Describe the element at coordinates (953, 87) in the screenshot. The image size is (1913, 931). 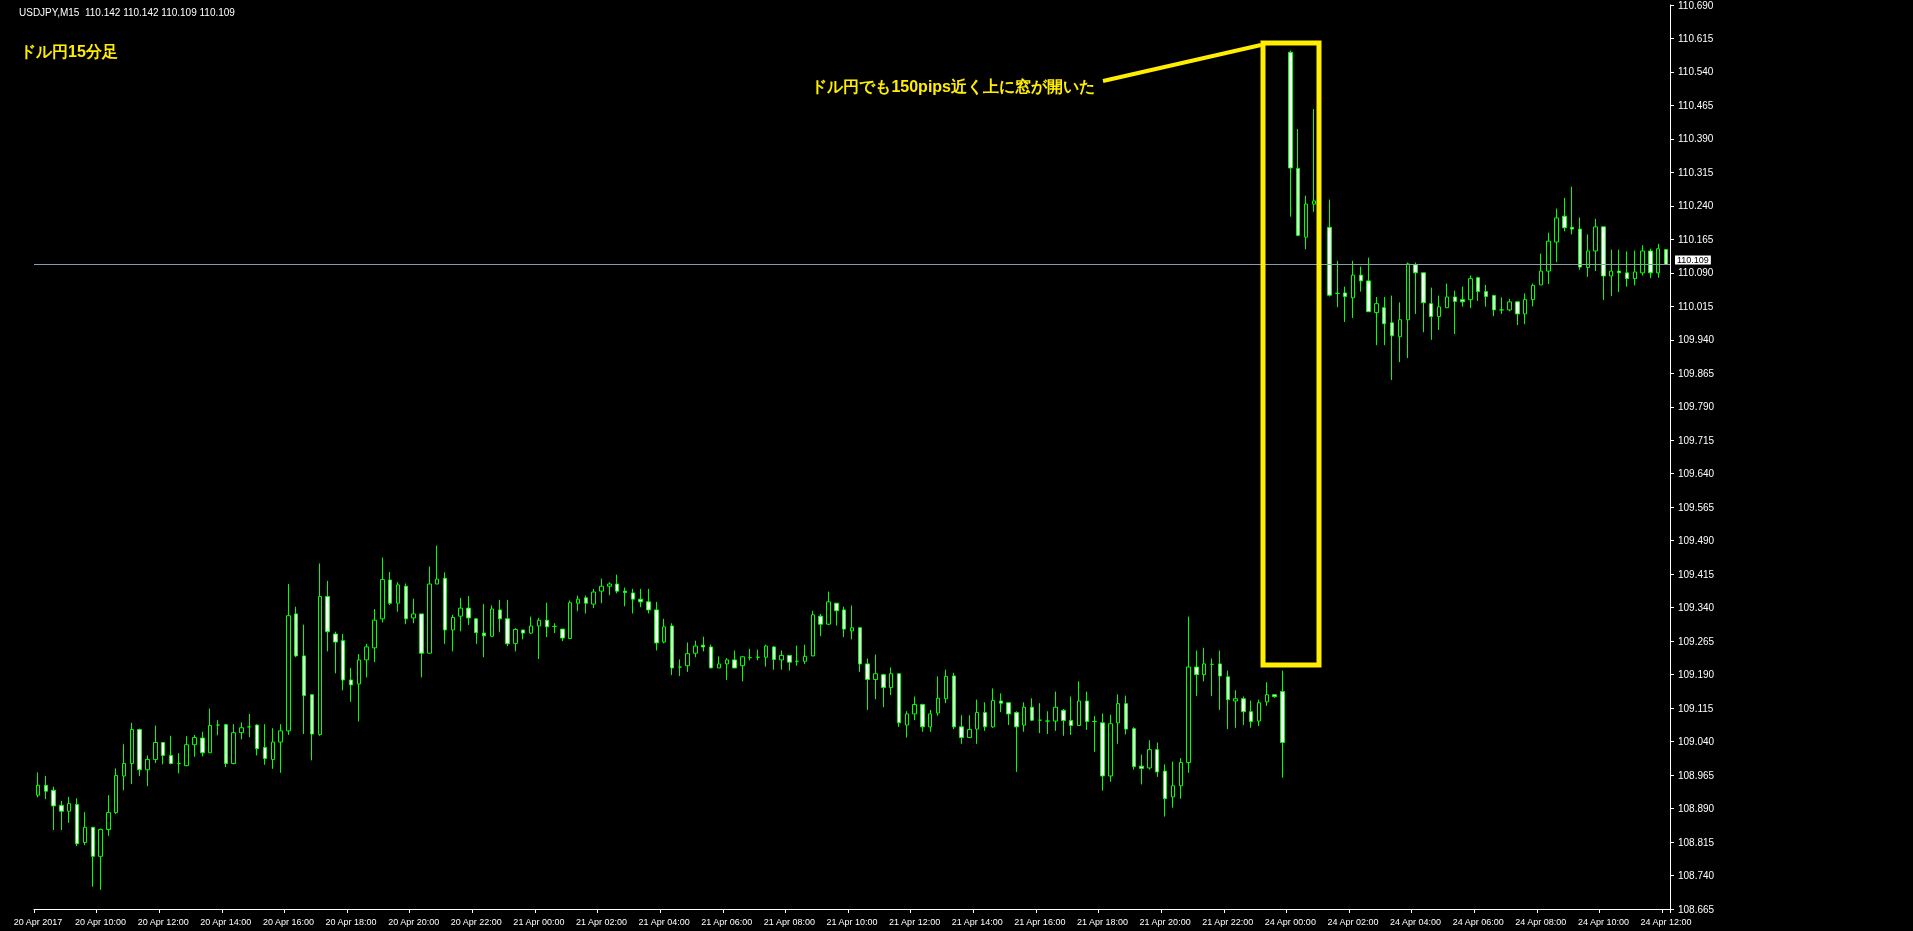
I see `annotation: ドル円でも150pips近く上に窓が開いた` at that location.